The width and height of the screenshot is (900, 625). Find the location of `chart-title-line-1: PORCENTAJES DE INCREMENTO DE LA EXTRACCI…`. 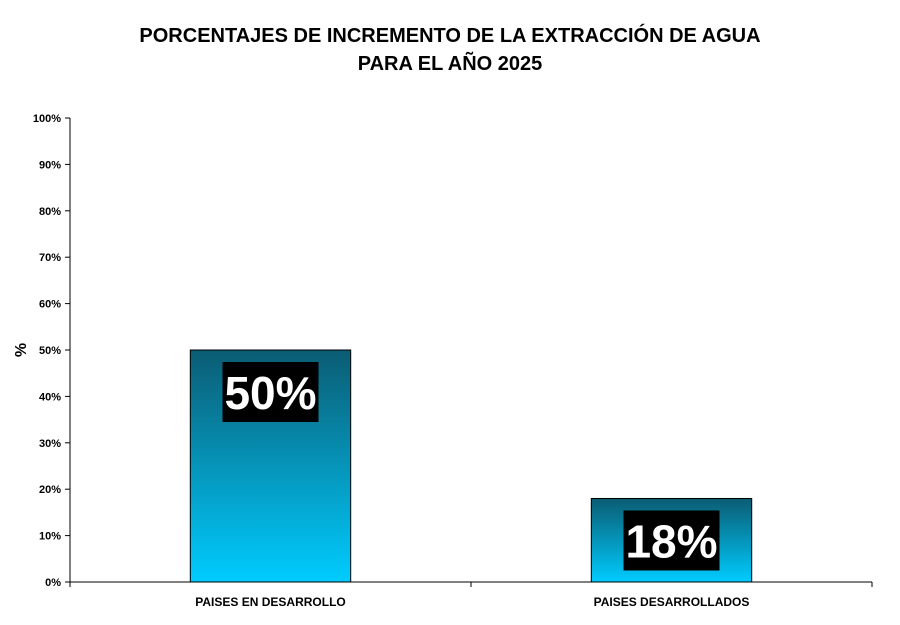

chart-title-line-1: PORCENTAJES DE INCREMENTO DE LA EXTRACCI… is located at coordinates (450, 36).